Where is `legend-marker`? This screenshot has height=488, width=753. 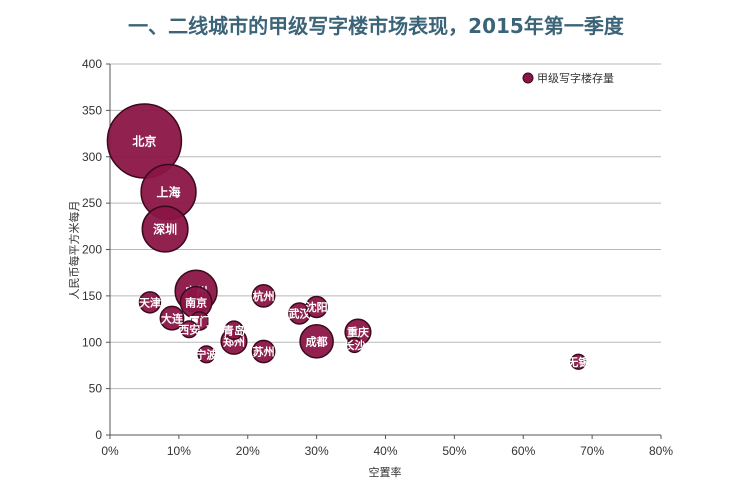
legend-marker is located at coordinates (528, 78).